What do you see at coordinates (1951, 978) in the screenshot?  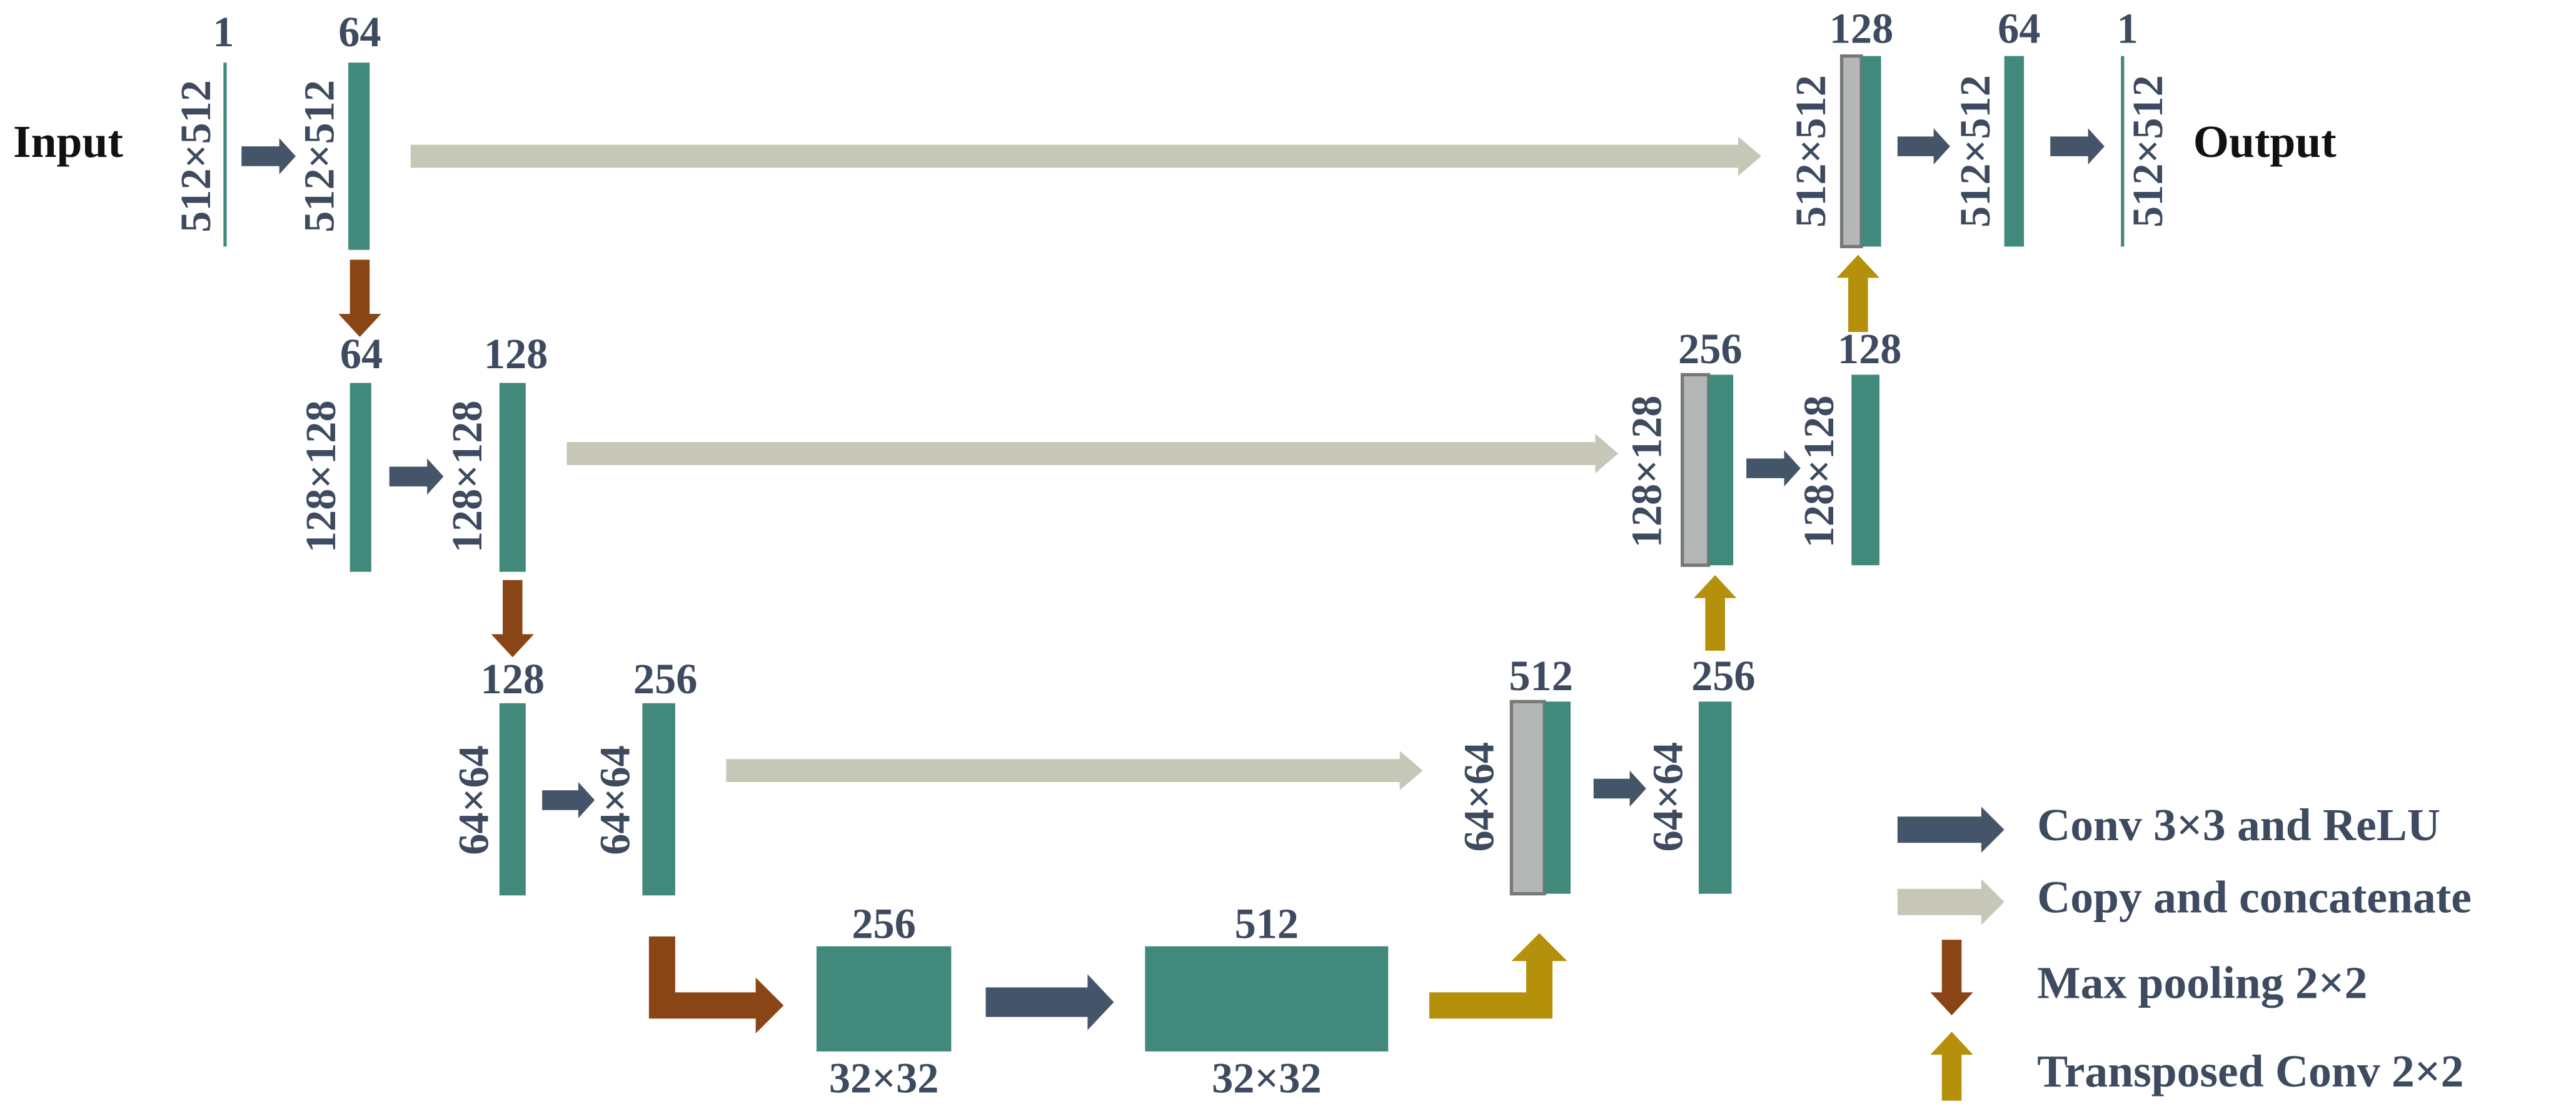 I see `legend-pool-arrow` at bounding box center [1951, 978].